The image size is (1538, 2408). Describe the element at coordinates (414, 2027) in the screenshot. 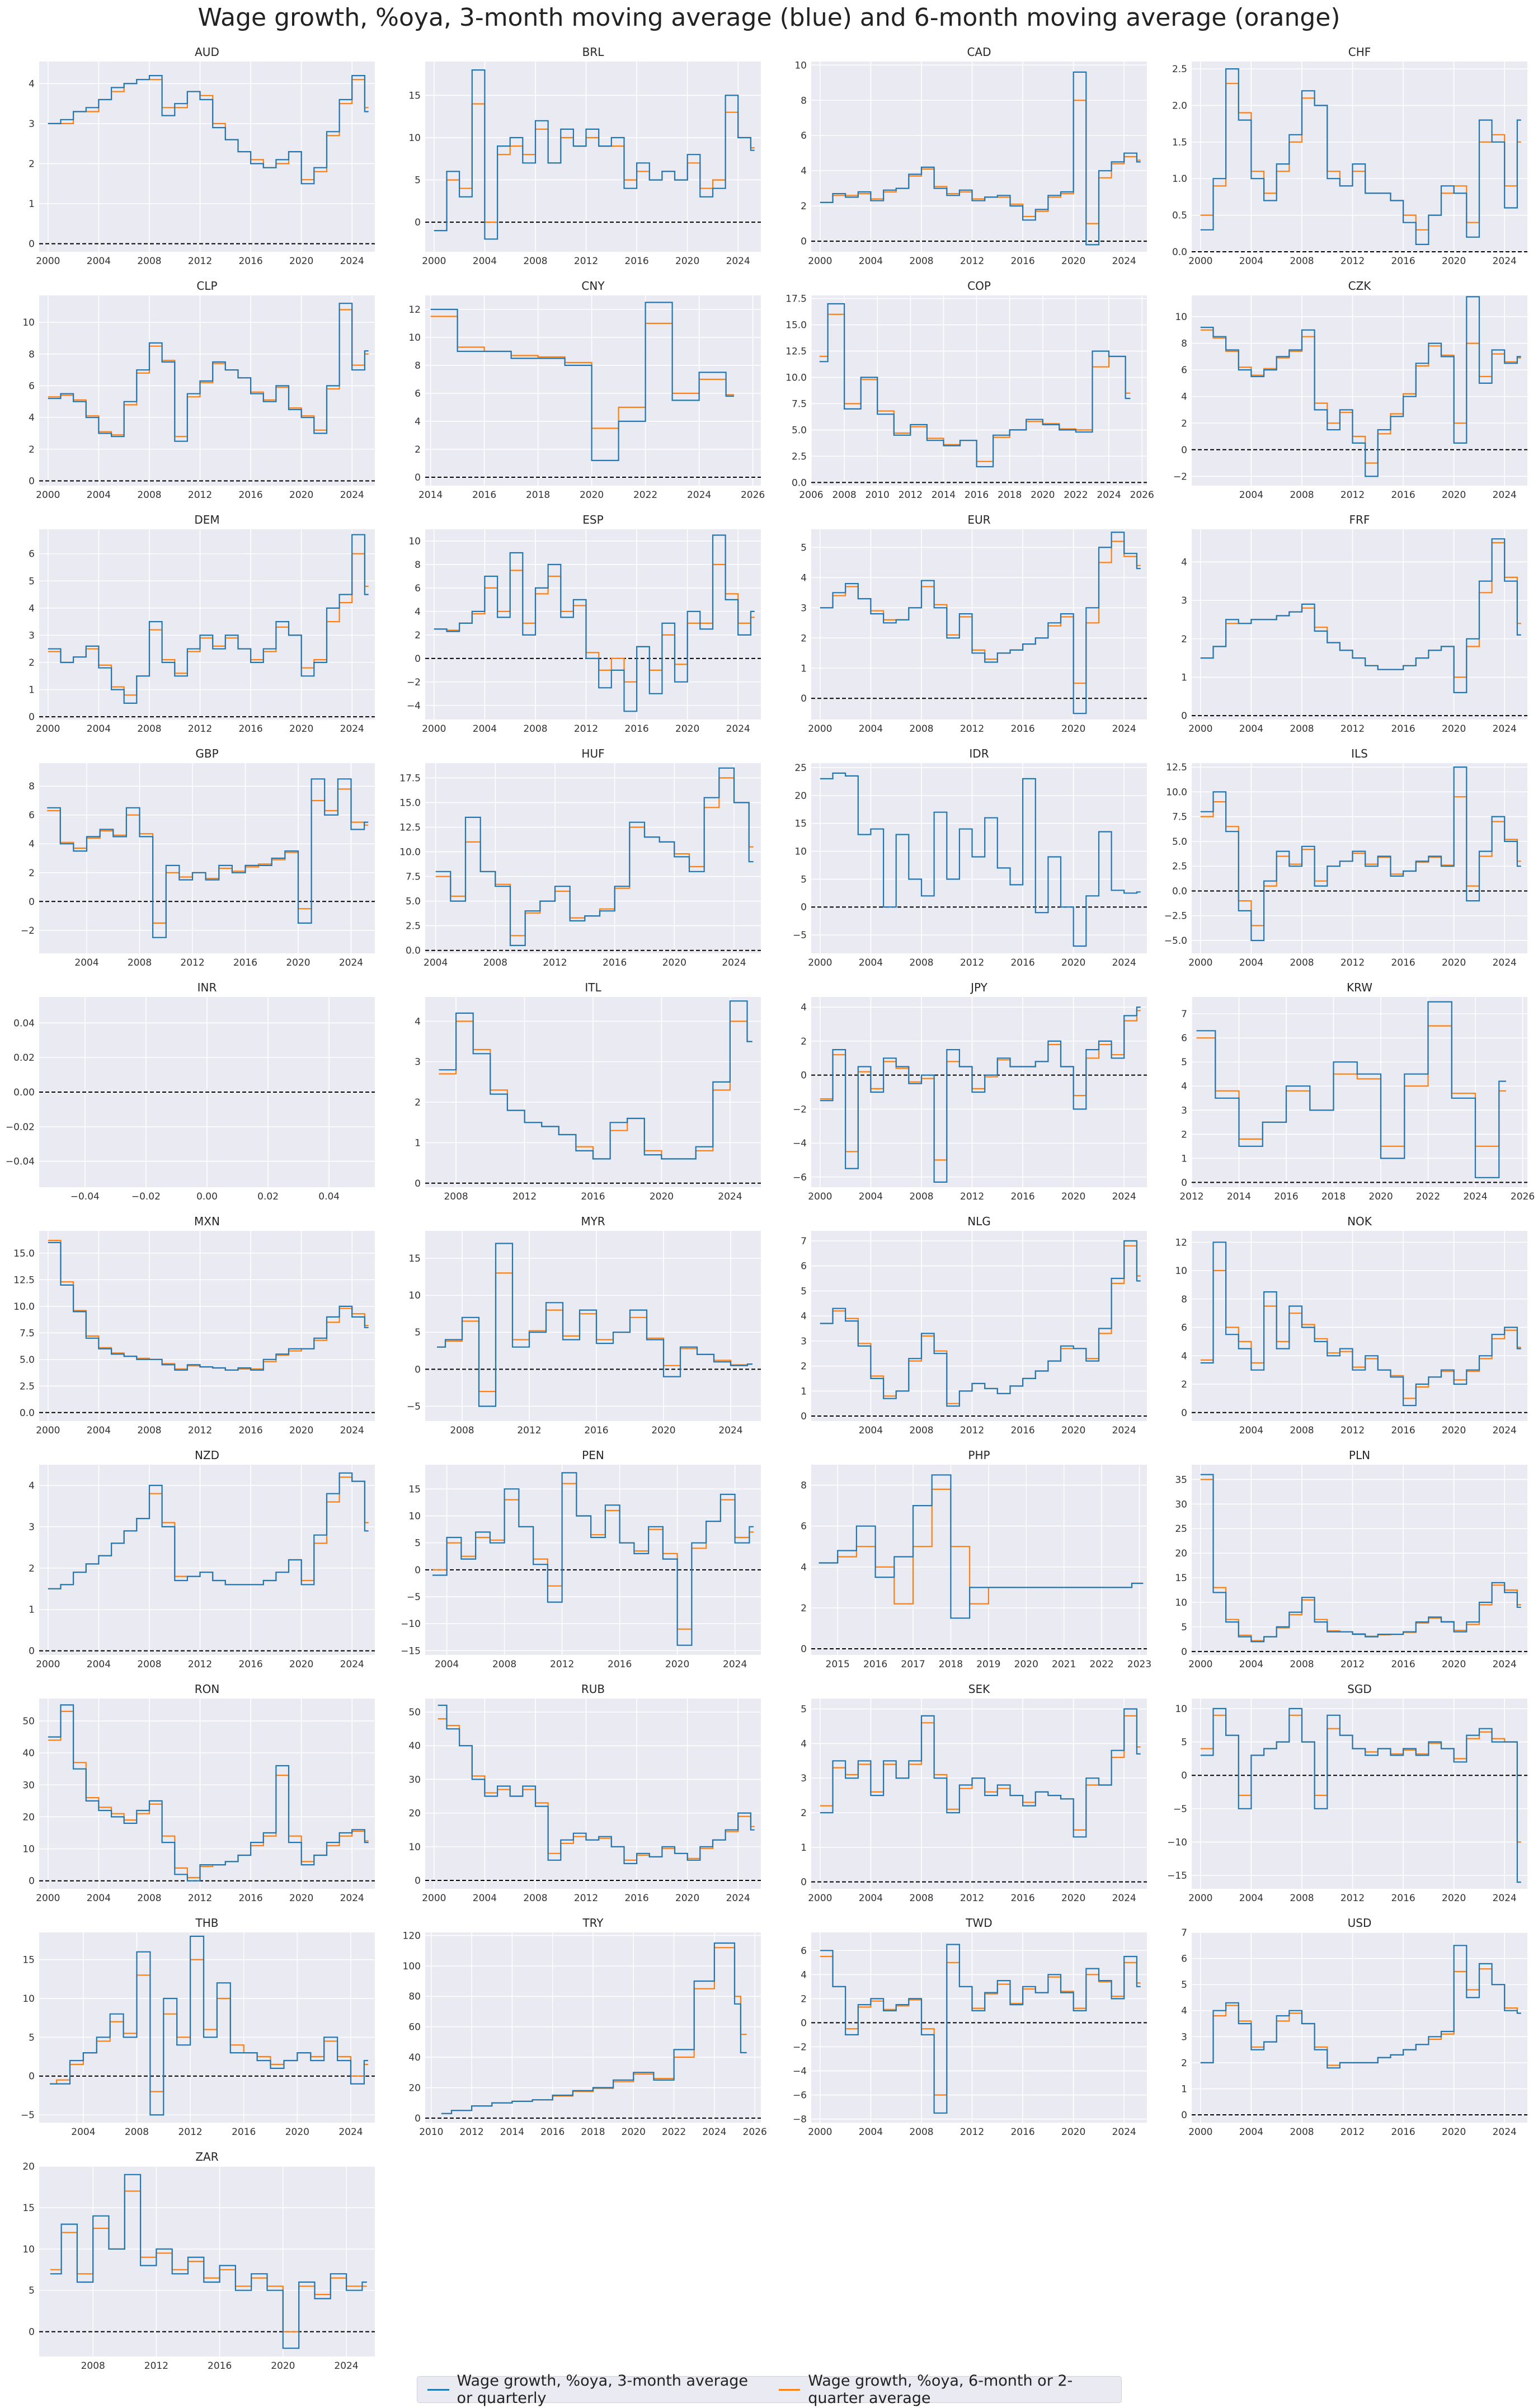

I see `y-tick-label: 60` at that location.